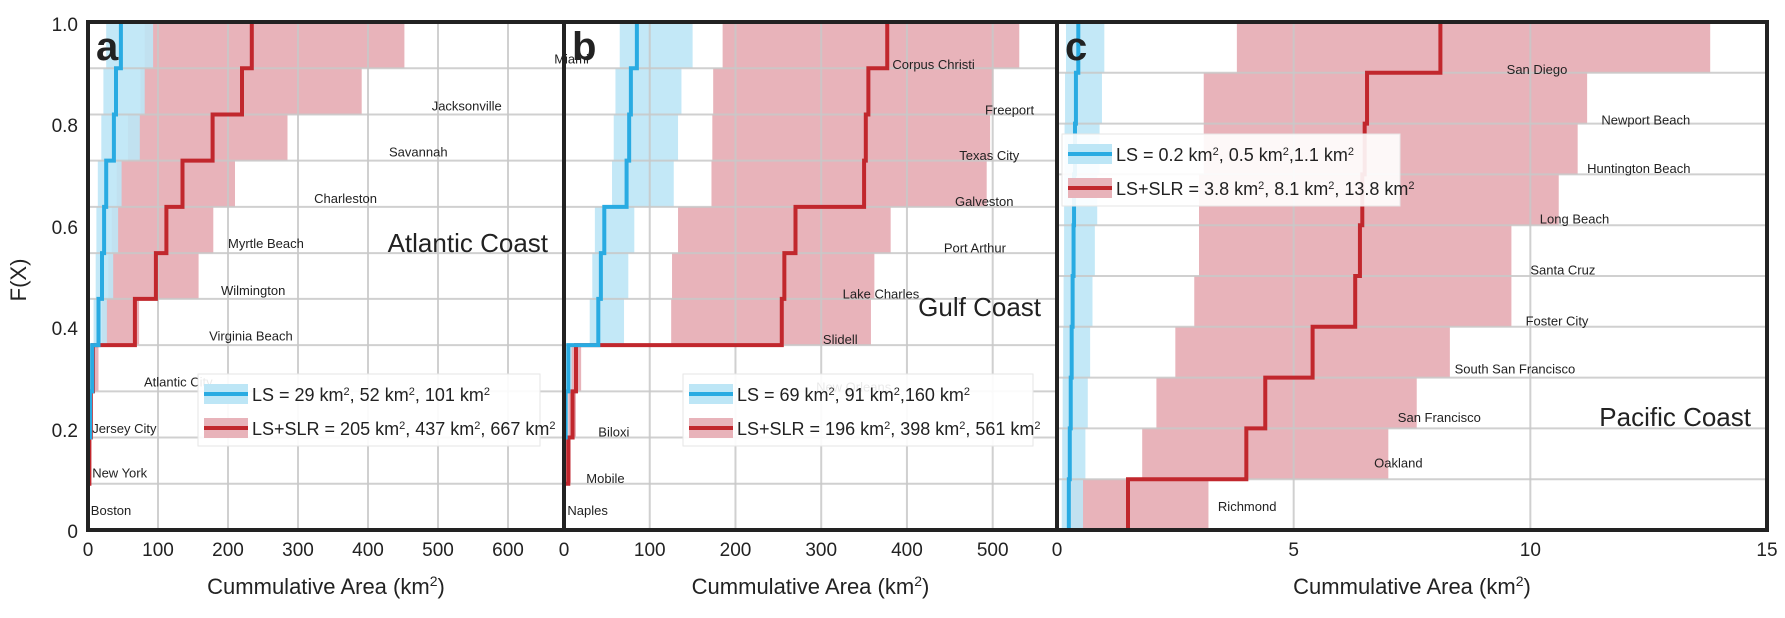 This screenshot has height=618, width=1785. Describe the element at coordinates (1284, 276) in the screenshot. I see `slr-median-line` at that location.